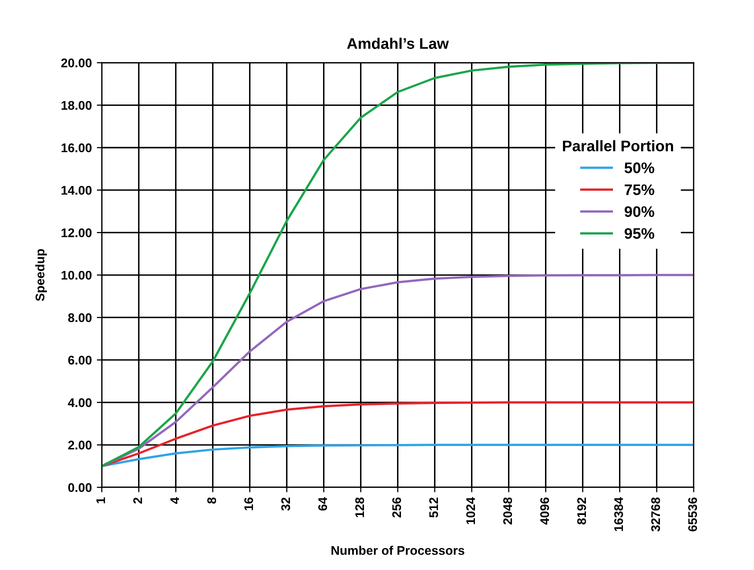 This screenshot has width=754, height=570. Describe the element at coordinates (433, 508) in the screenshot. I see `x-tick-label: 512` at that location.